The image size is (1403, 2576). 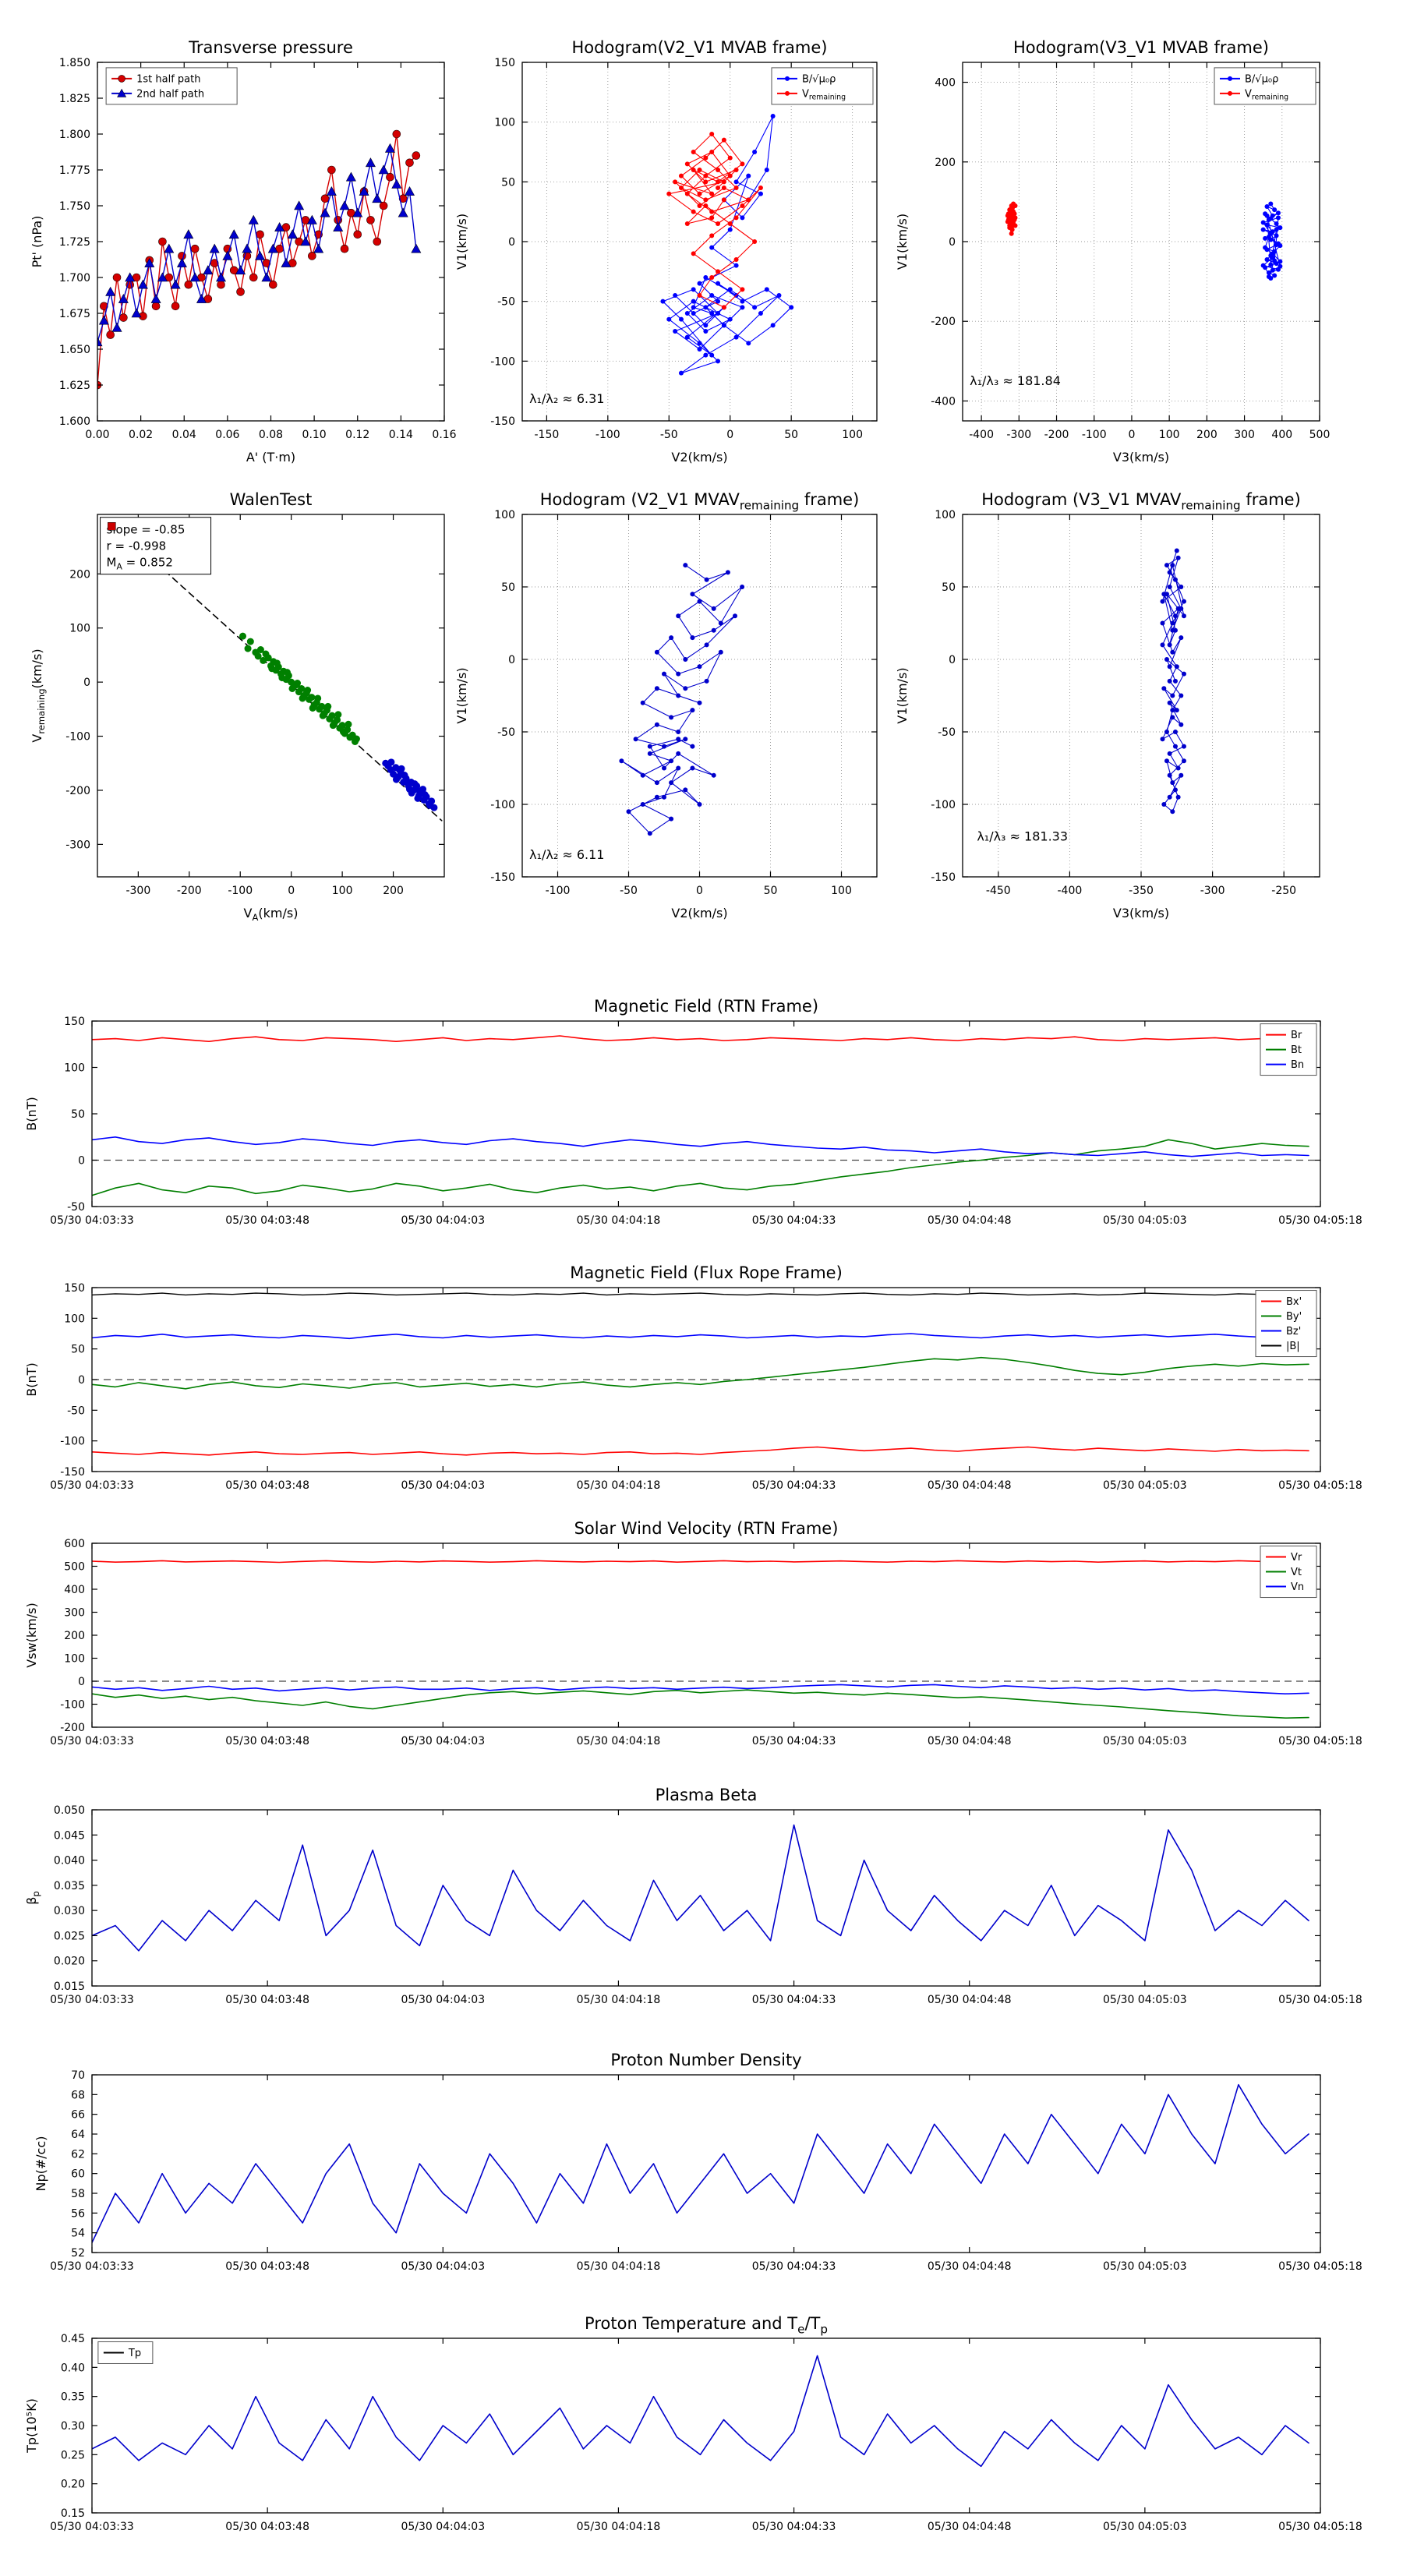 I want to click on solar-wind-velocity-ytick-label: -100, so click(x=72, y=1705).